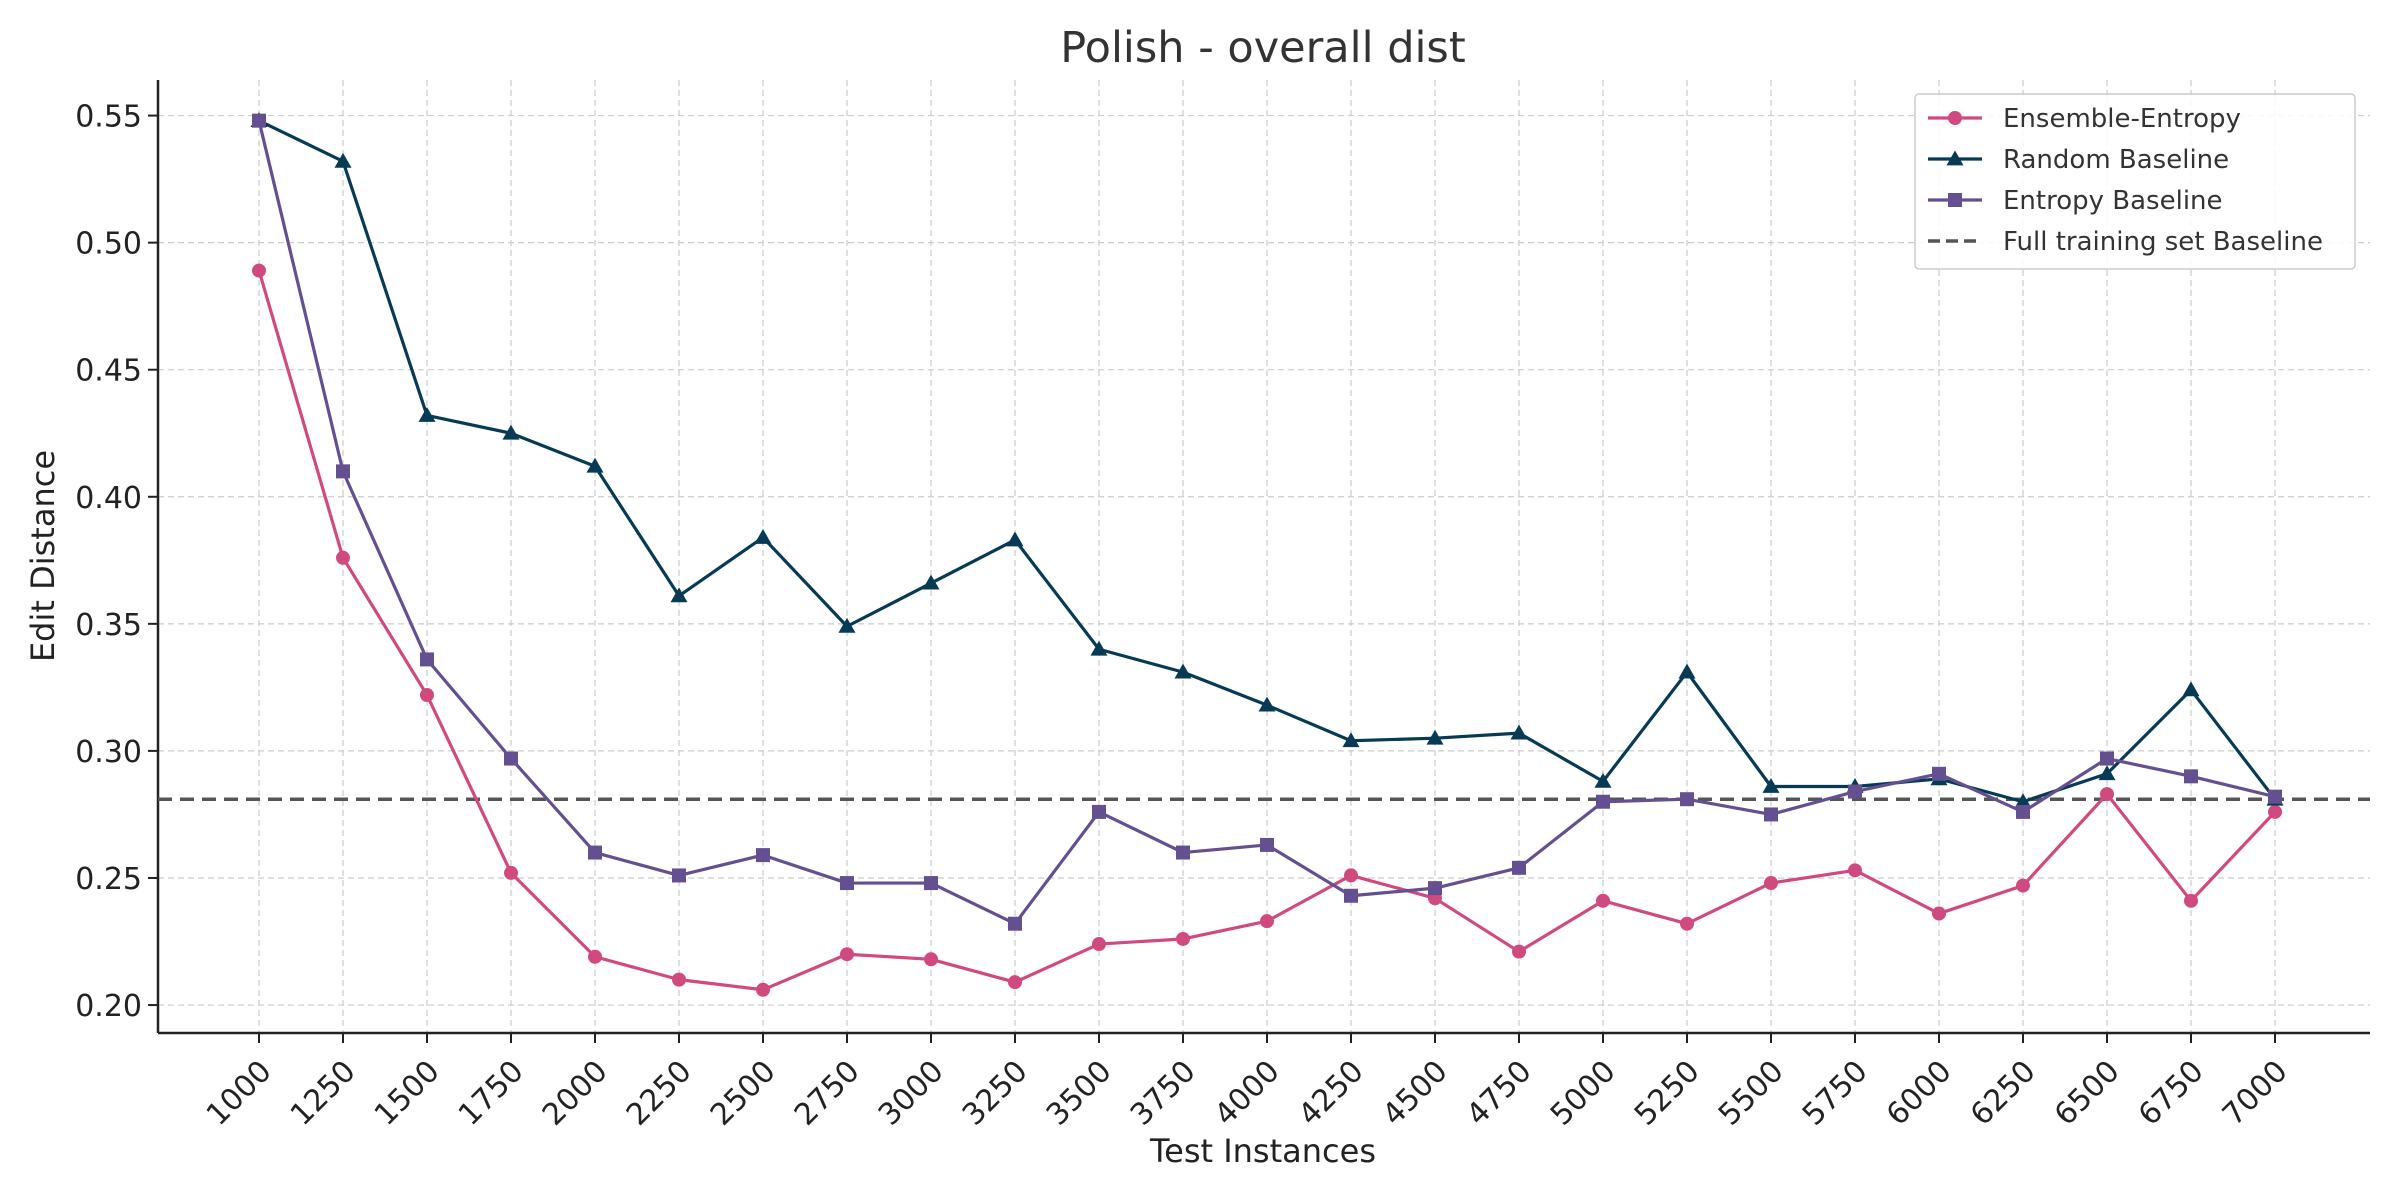  What do you see at coordinates (108, 1006) in the screenshot?
I see `y-tick-label: 0.20` at bounding box center [108, 1006].